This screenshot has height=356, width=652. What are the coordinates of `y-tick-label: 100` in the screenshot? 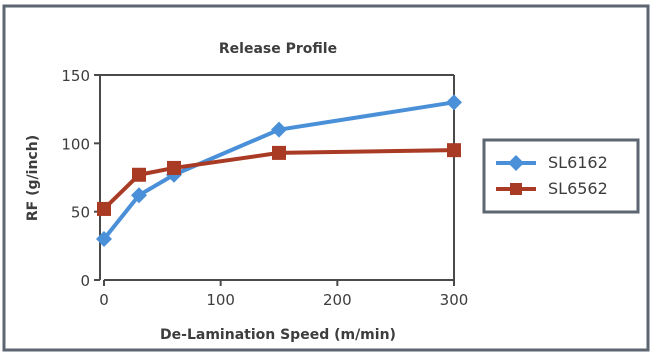 It's located at (75, 144).